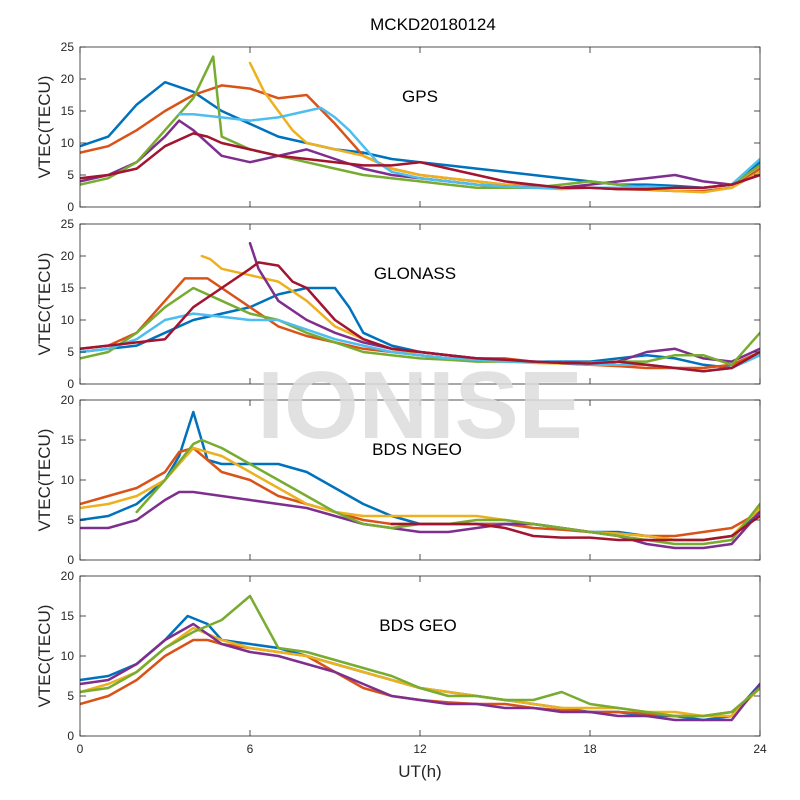 This screenshot has height=800, width=800. Describe the element at coordinates (80, 749) in the screenshot. I see `x-tick-label: 0` at that location.